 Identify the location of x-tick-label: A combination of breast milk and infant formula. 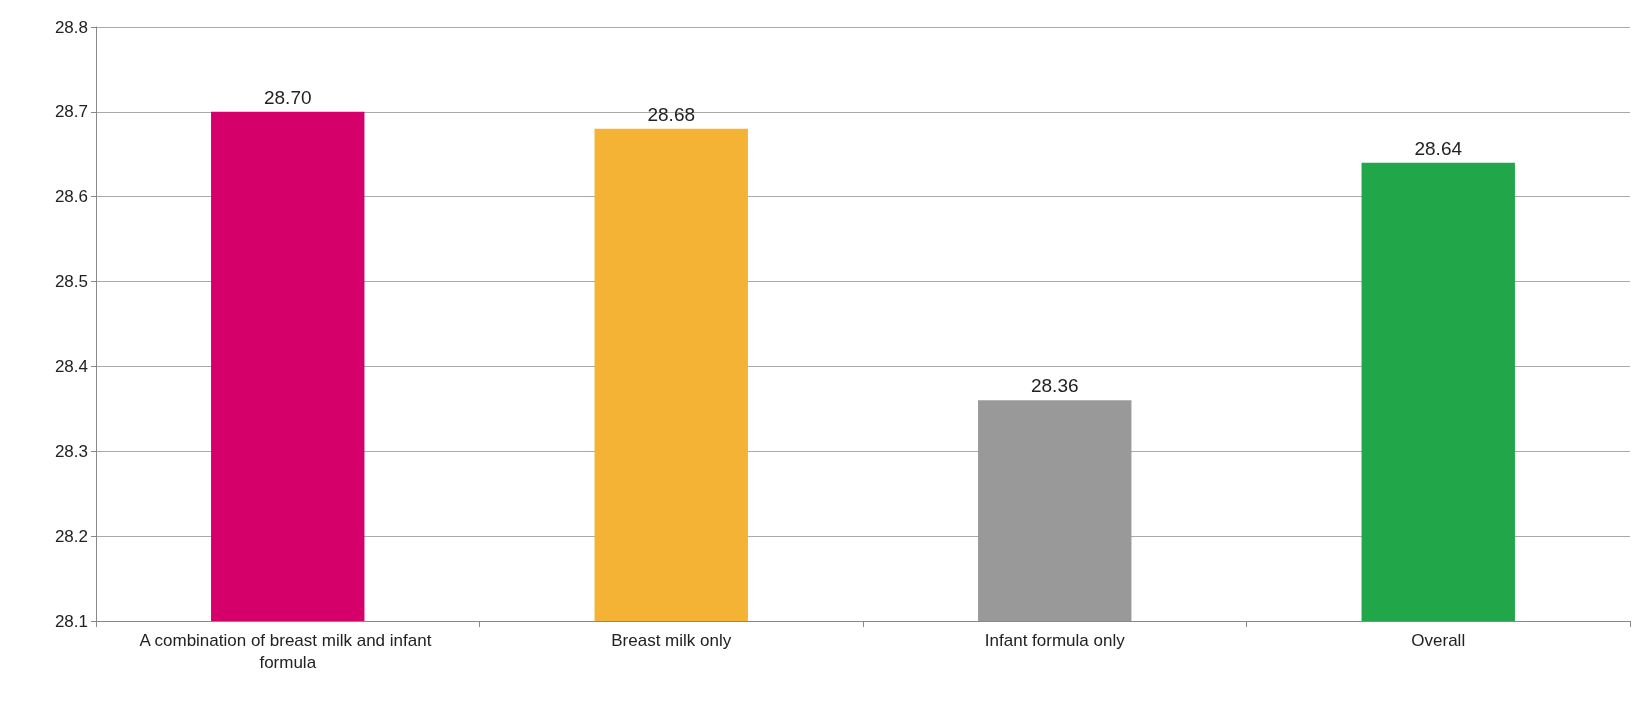
(288, 651).